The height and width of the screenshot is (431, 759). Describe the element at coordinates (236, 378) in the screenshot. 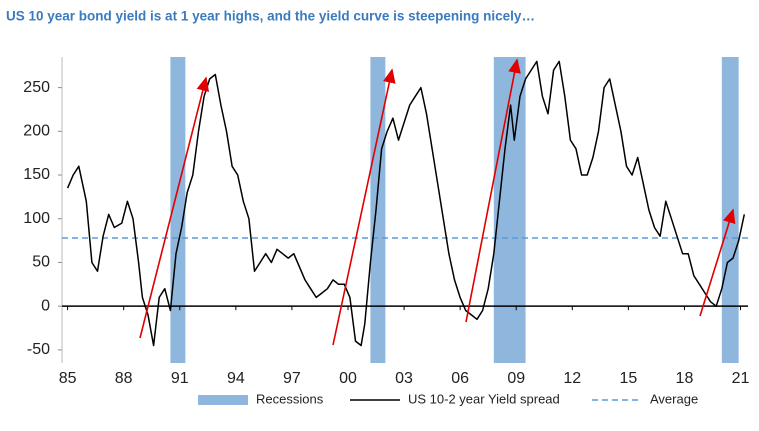

I see `x-tick-label: 94` at that location.